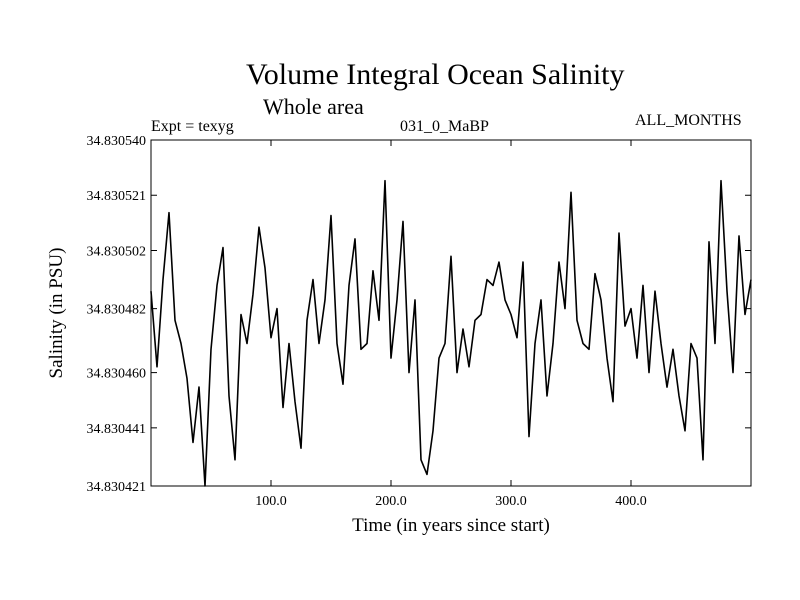 Image resolution: width=800 pixels, height=600 pixels. I want to click on y-tick-label: 34.830482, so click(117, 310).